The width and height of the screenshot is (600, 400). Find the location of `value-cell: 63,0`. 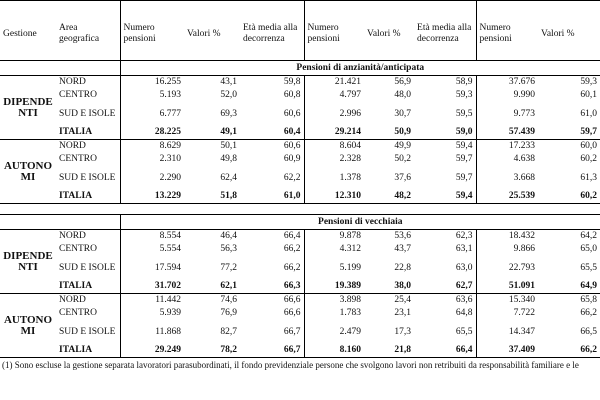

value-cell: 63,0 is located at coordinates (464, 267).